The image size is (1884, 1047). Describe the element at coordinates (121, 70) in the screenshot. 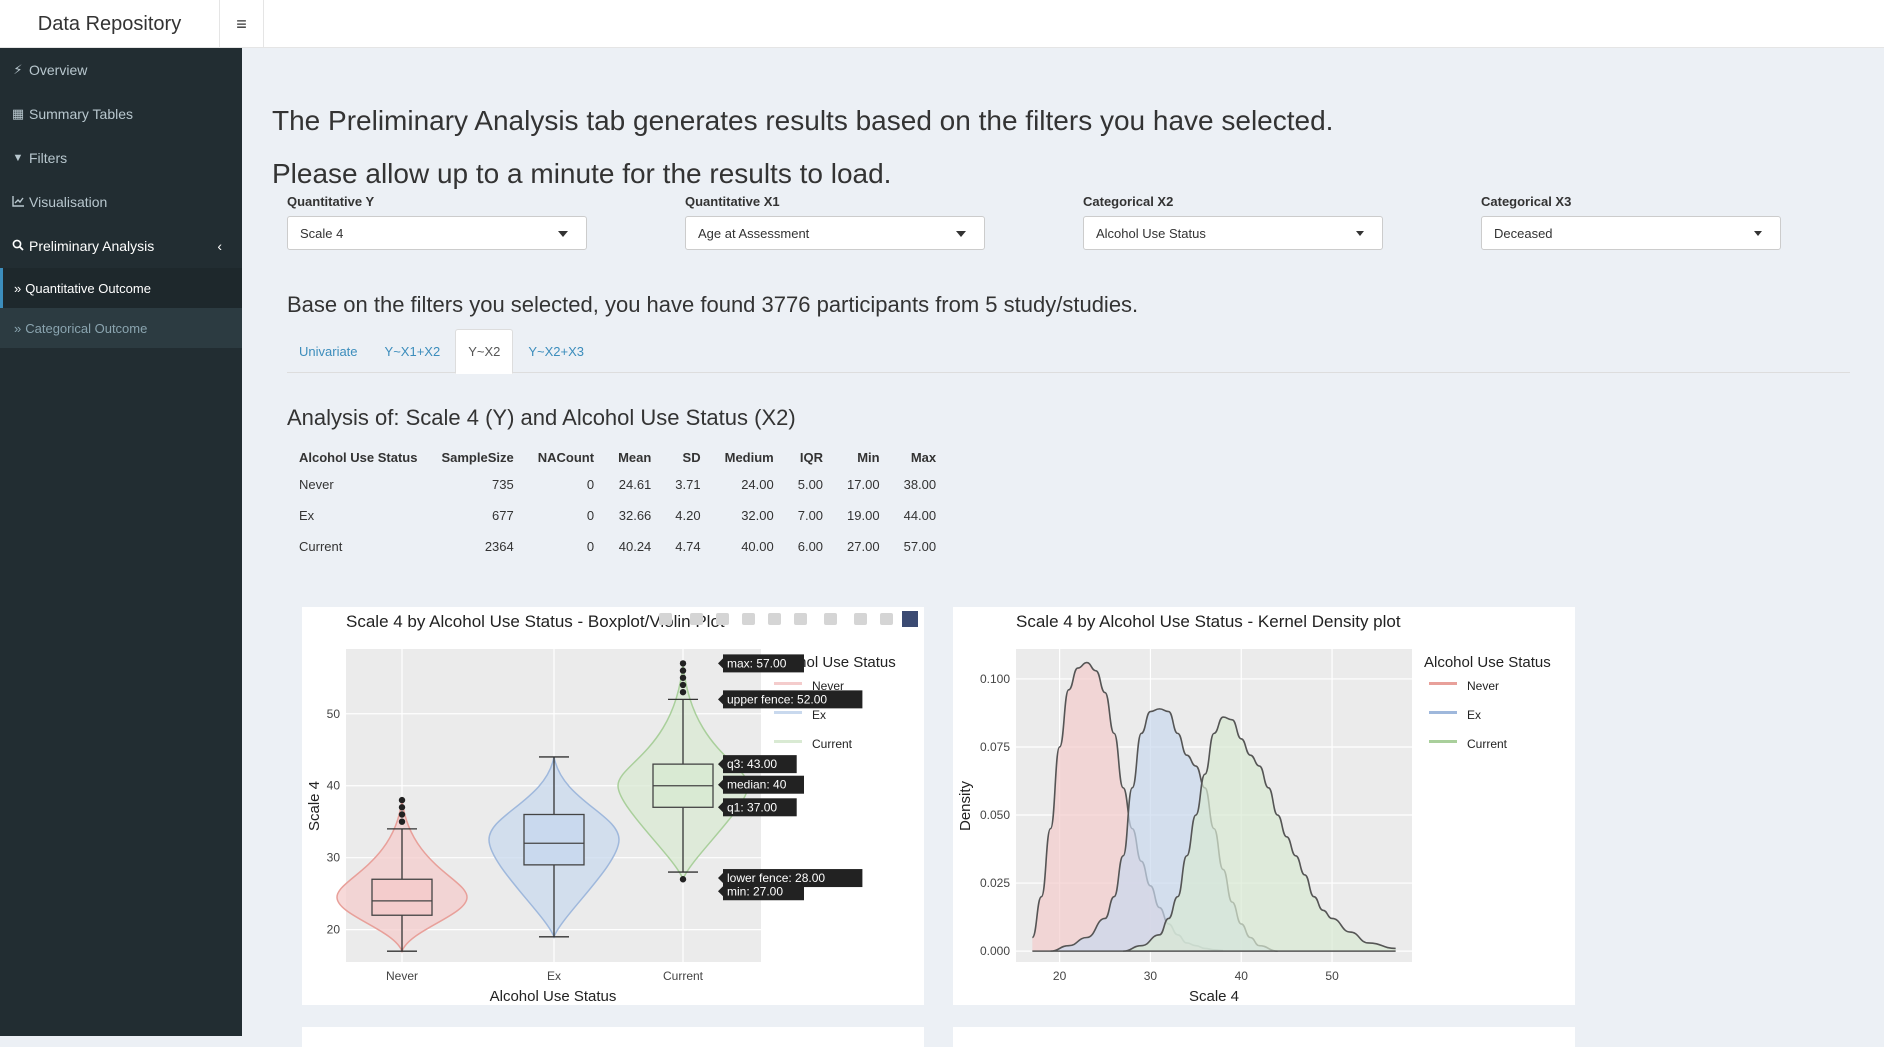

I see `sidebar-item-overview: ⚡ Overview` at that location.